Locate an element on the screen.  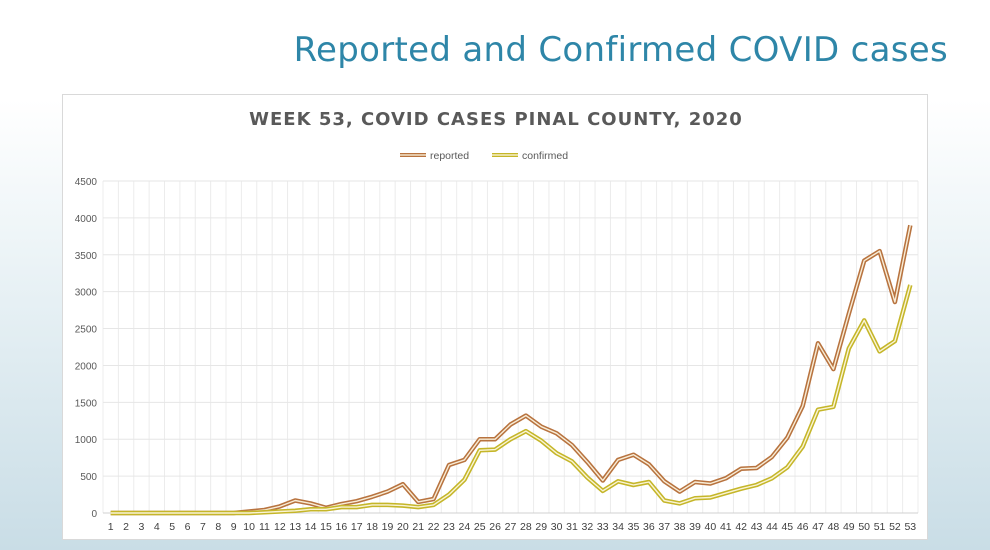
x-tick-label: 4 is located at coordinates (157, 527).